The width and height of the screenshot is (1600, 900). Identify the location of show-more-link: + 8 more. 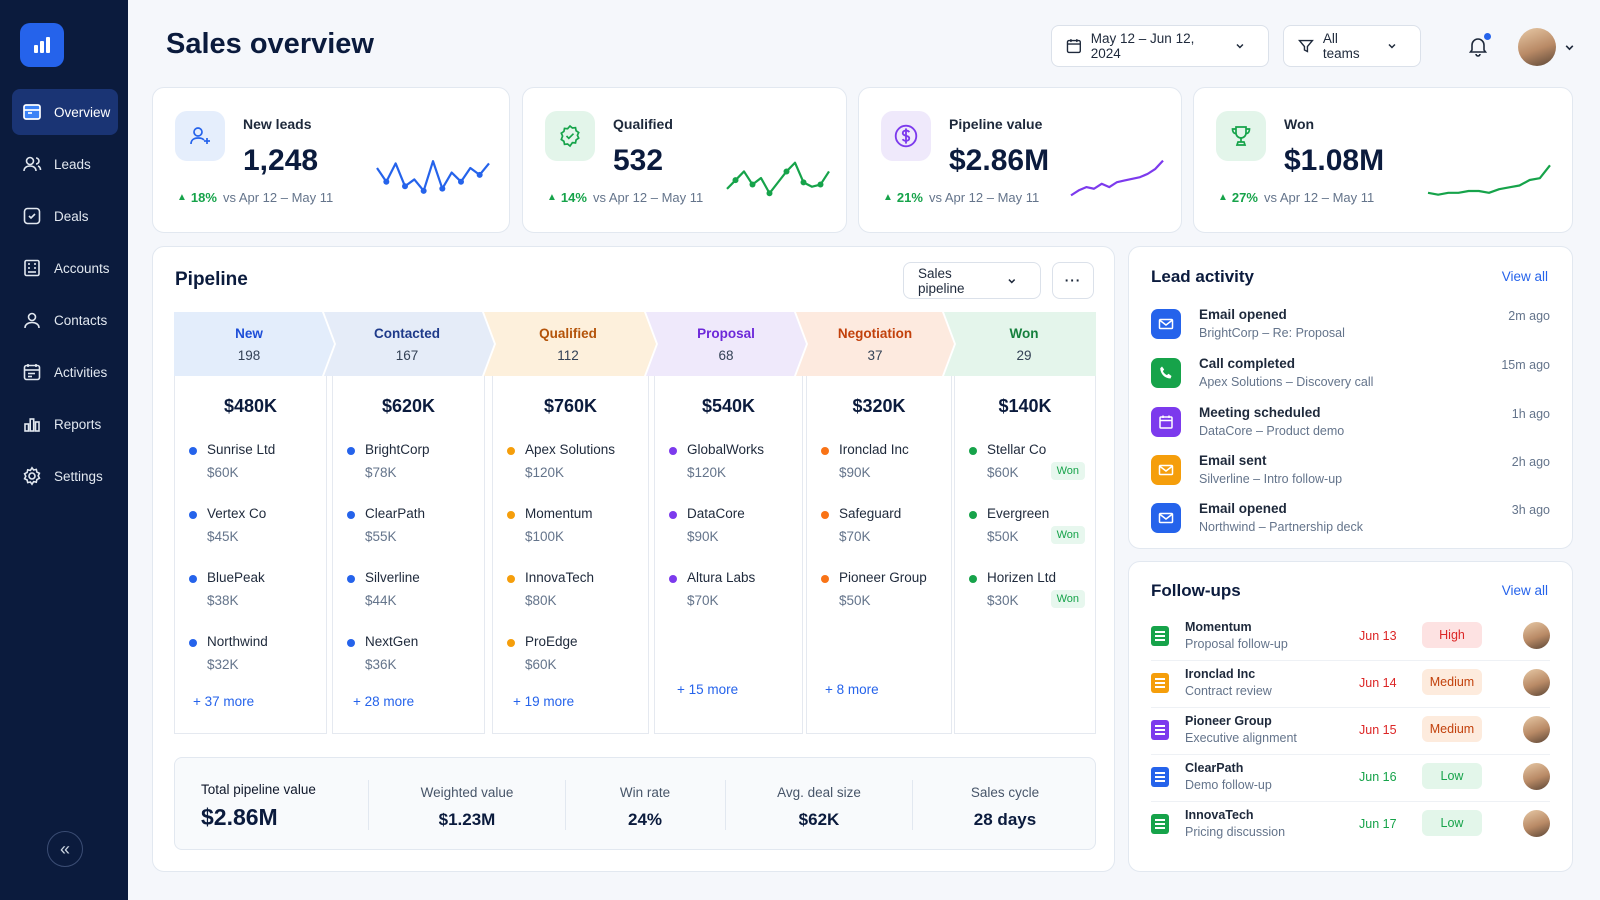
(852, 689).